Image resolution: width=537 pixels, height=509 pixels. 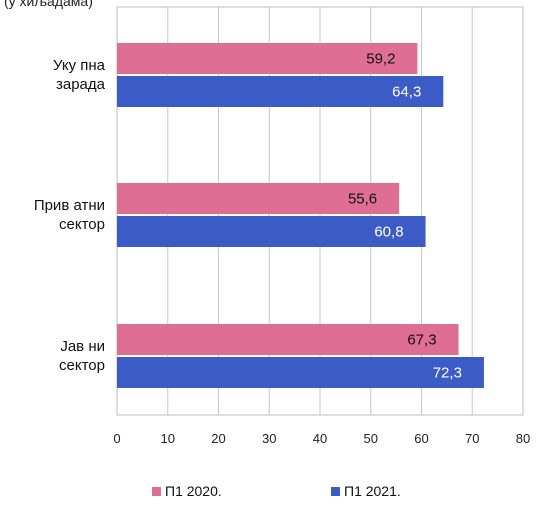 I want to click on chart-header-fragment: (у хиљадама), so click(x=48, y=4).